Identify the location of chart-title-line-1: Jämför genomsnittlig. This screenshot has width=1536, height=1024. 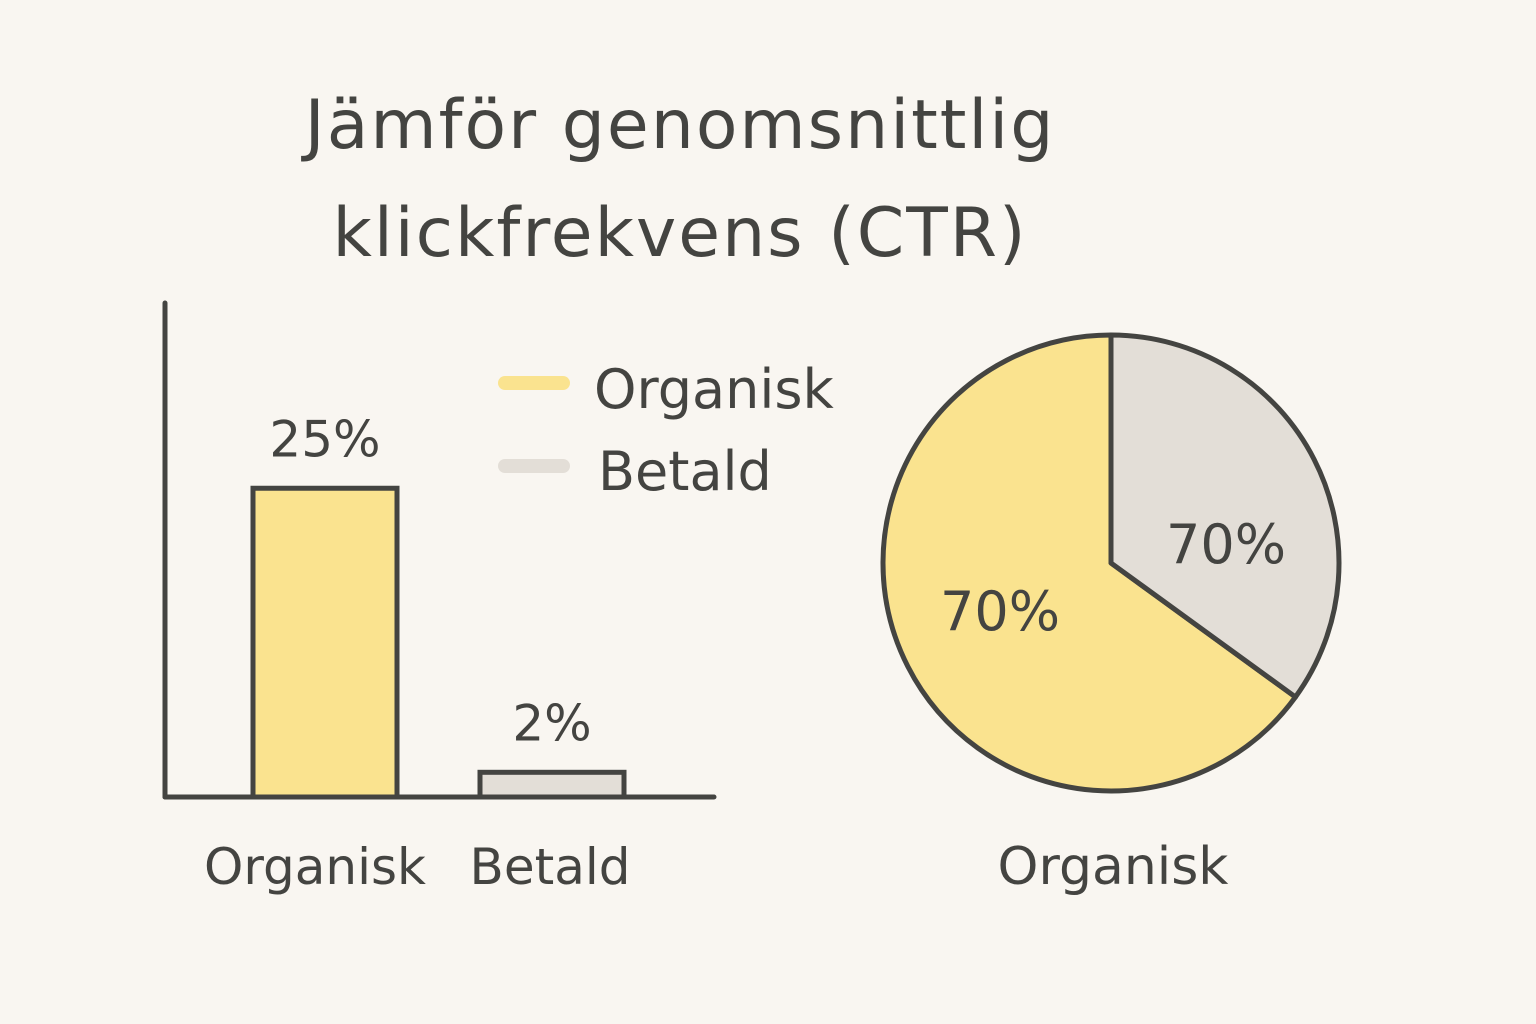
(680, 125).